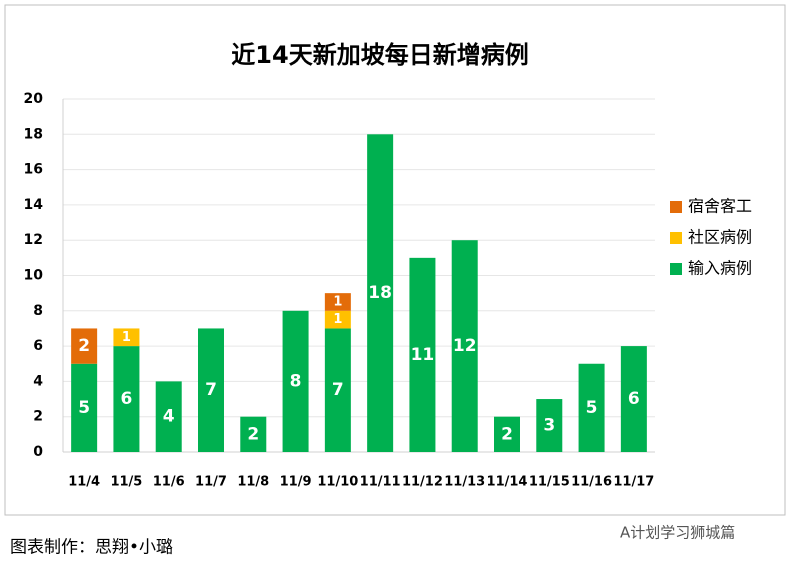 This screenshot has height=572, width=800. What do you see at coordinates (720, 268) in the screenshot?
I see `legend-label: 输入病例` at bounding box center [720, 268].